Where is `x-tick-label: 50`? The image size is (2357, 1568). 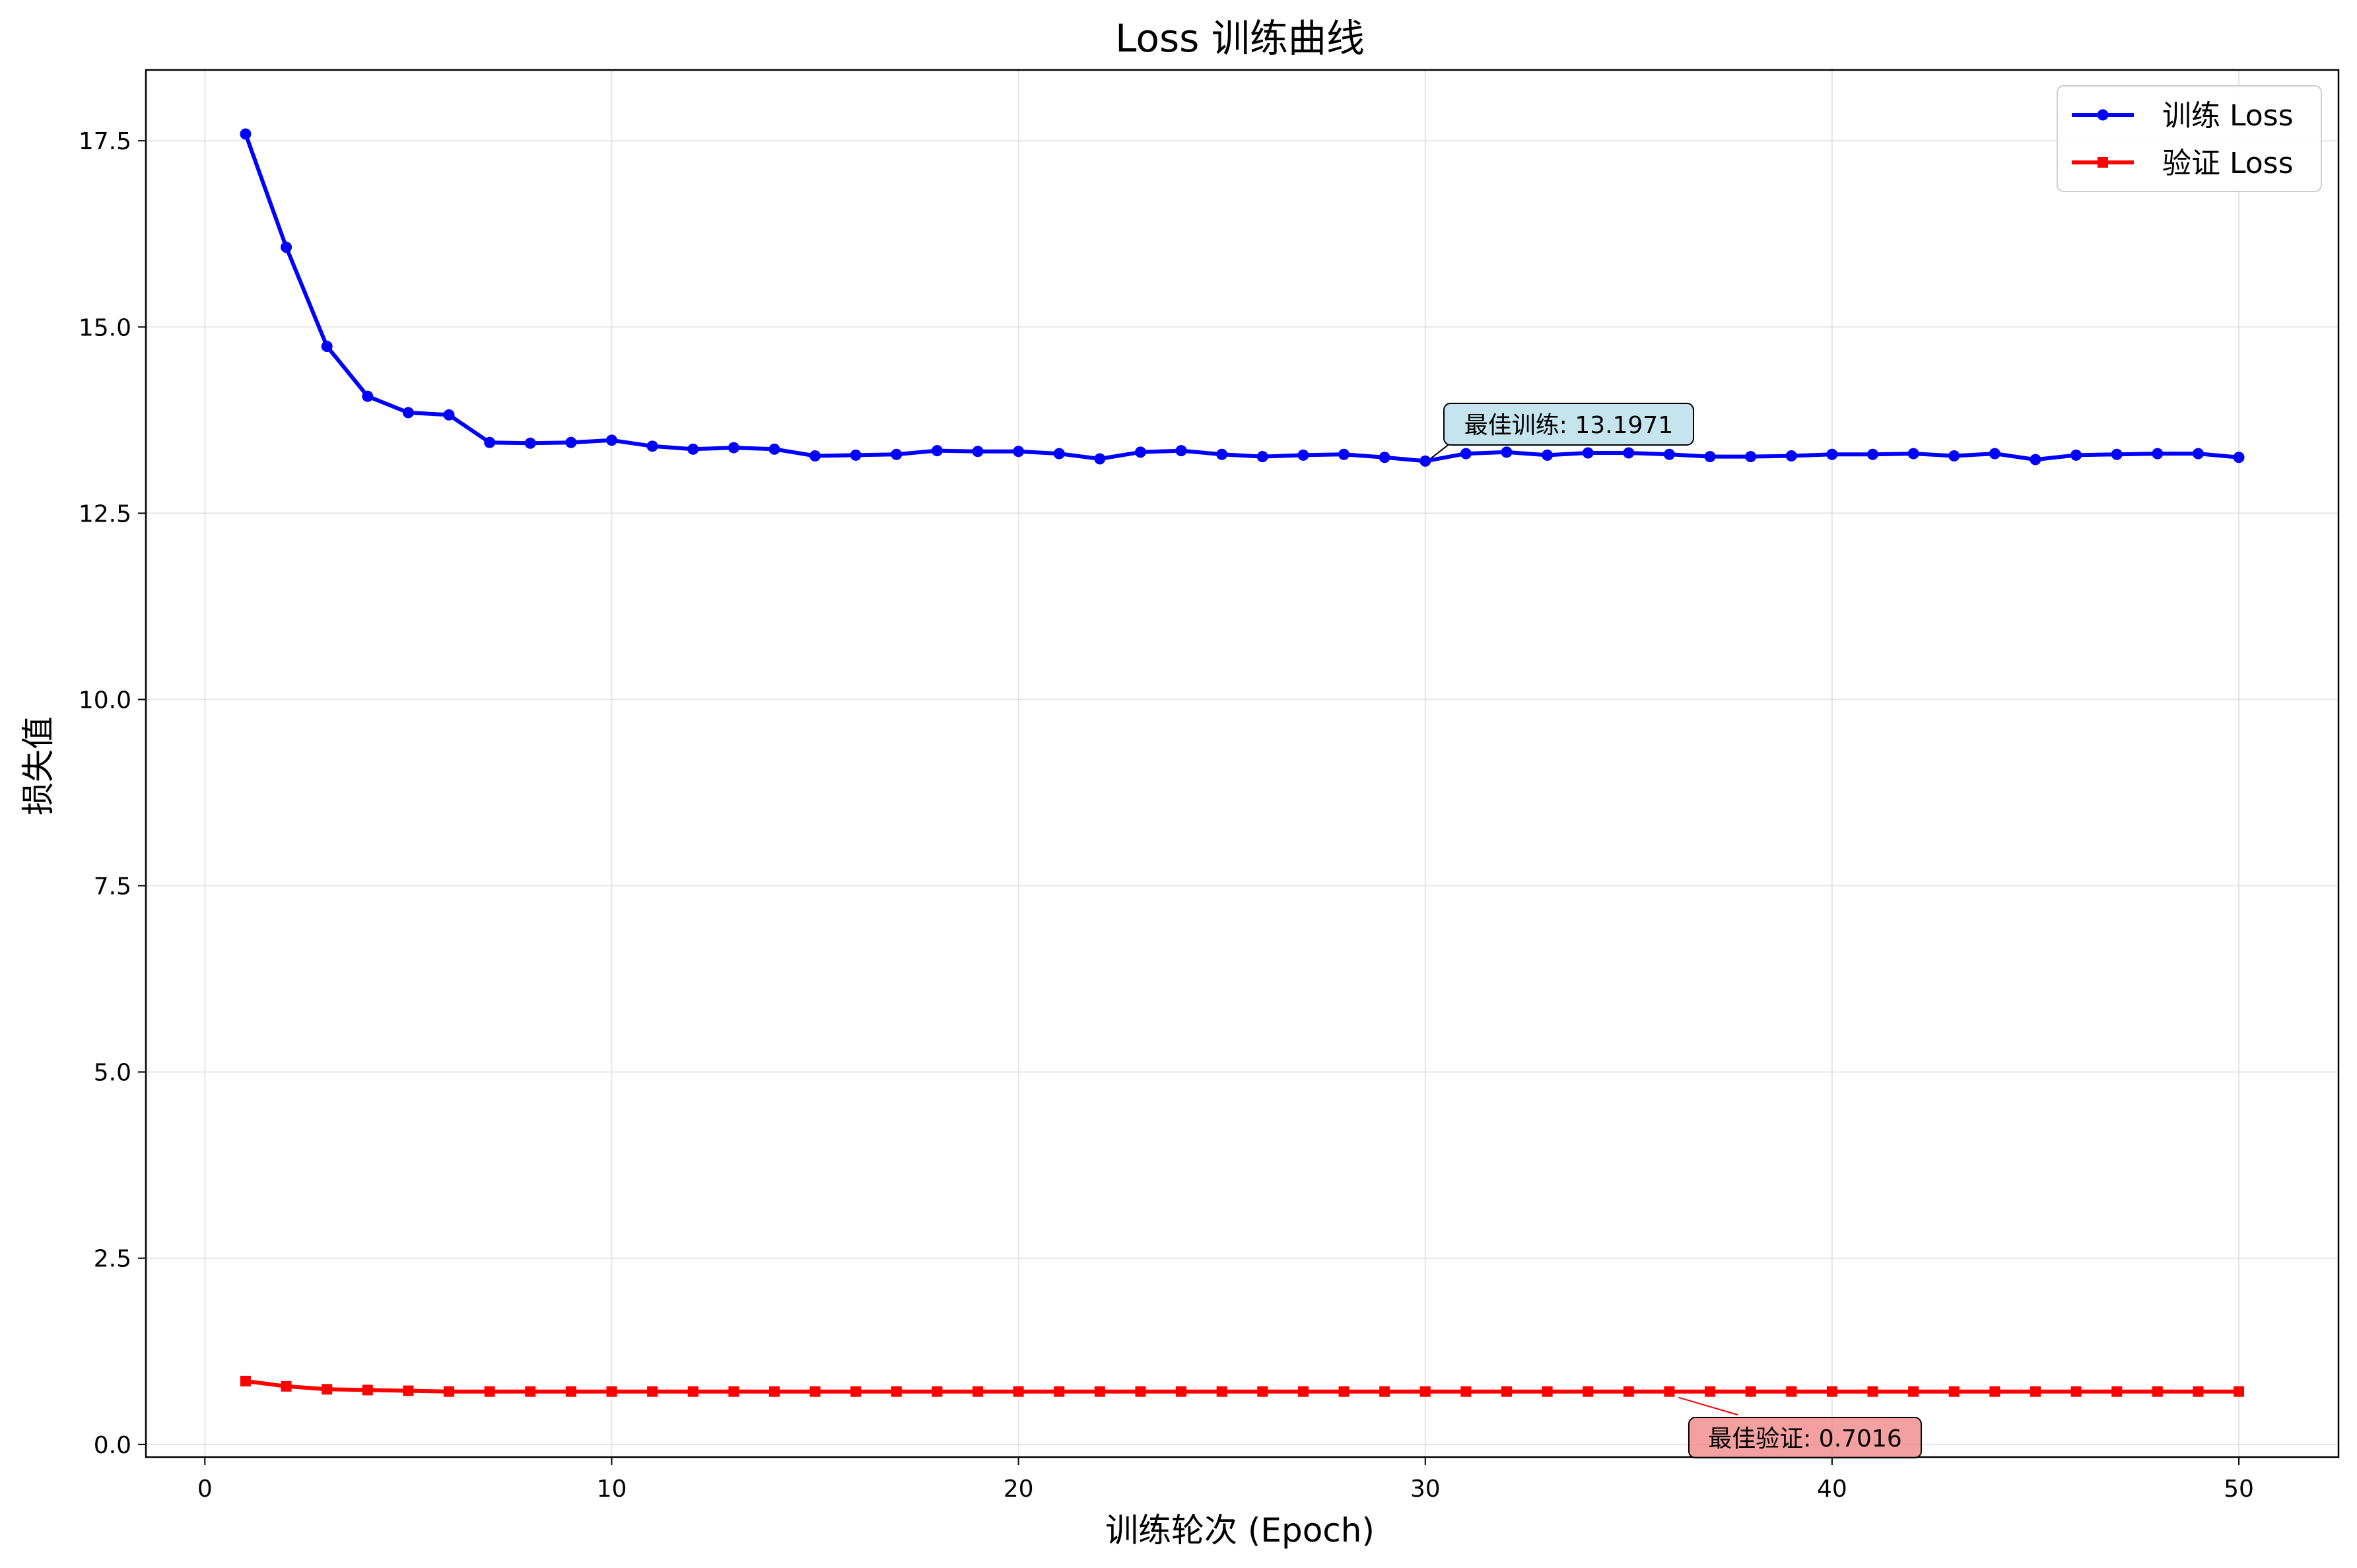 x-tick-label: 50 is located at coordinates (2239, 1489).